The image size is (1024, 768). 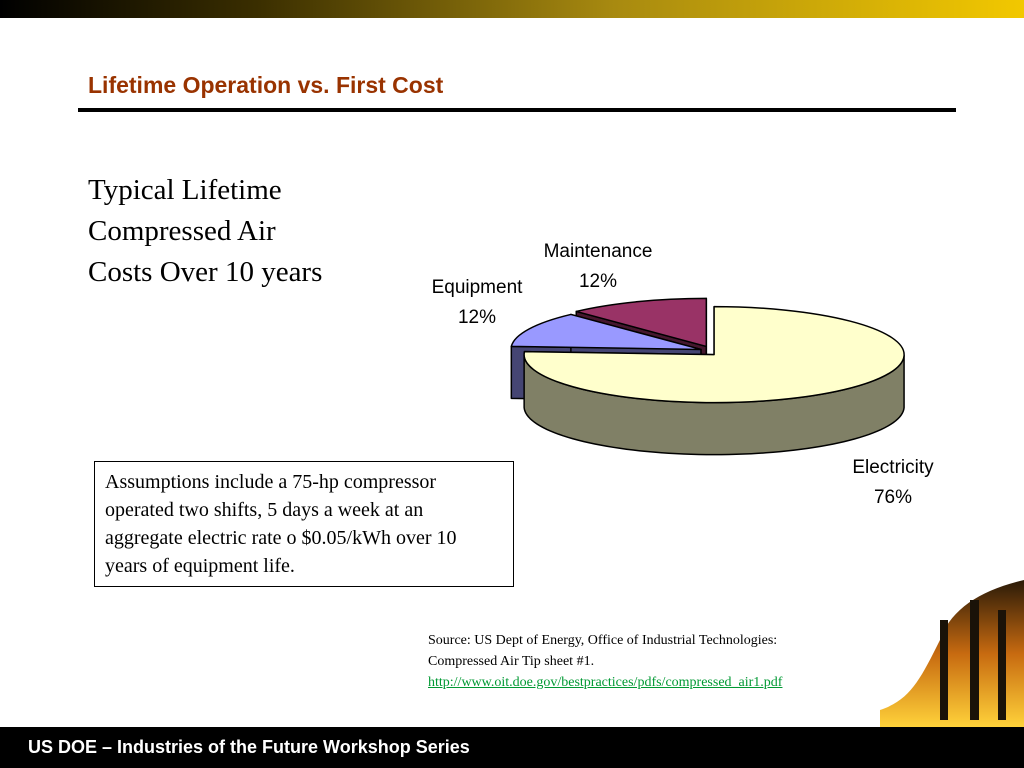 What do you see at coordinates (598, 251) in the screenshot?
I see `slice-label: Maintenance` at bounding box center [598, 251].